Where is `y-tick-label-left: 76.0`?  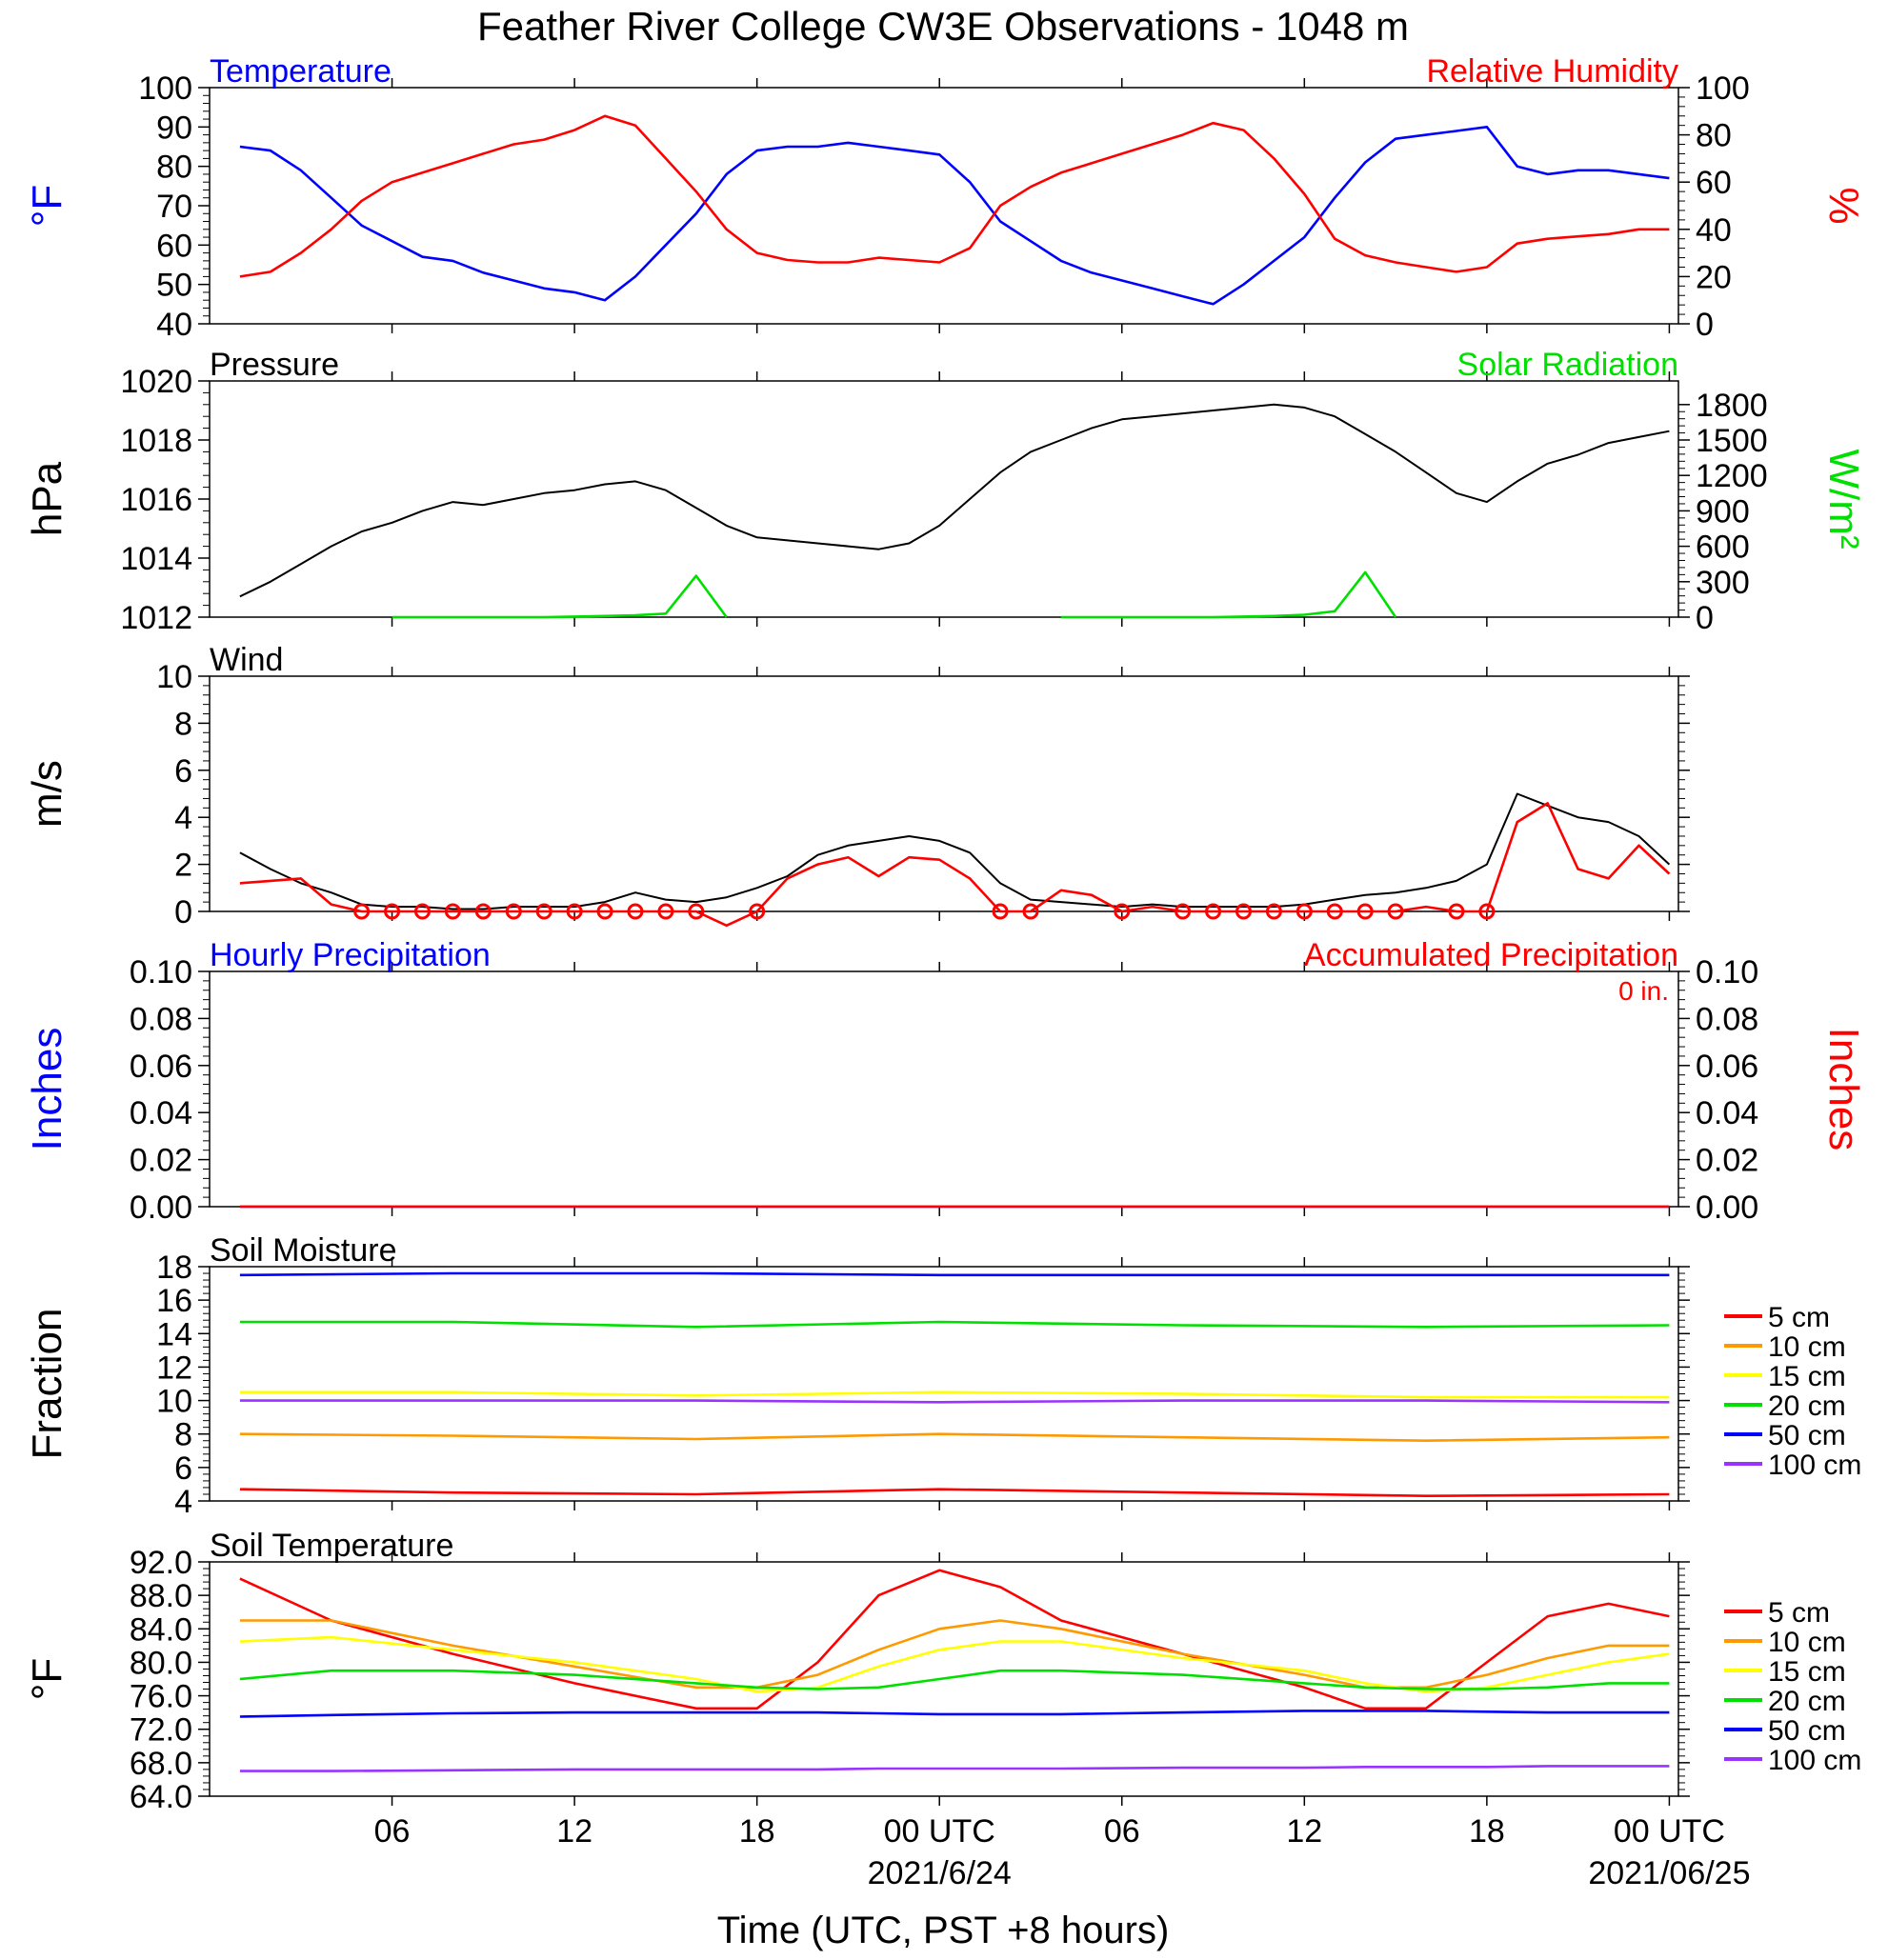 y-tick-label-left: 76.0 is located at coordinates (161, 1697).